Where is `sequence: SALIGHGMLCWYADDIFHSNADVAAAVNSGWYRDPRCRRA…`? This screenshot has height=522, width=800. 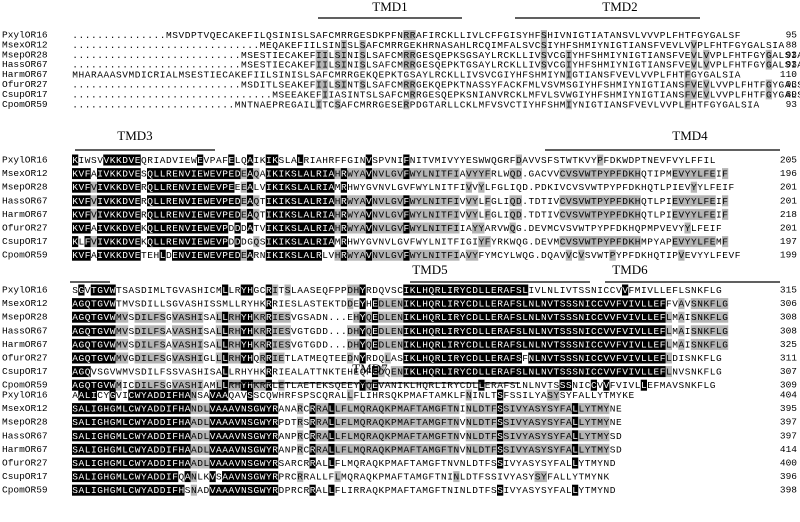 sequence: SALIGHGMLCWYADDIFHSNADVAAAVNSGWYRDPRCRRA… is located at coordinates (344, 490).